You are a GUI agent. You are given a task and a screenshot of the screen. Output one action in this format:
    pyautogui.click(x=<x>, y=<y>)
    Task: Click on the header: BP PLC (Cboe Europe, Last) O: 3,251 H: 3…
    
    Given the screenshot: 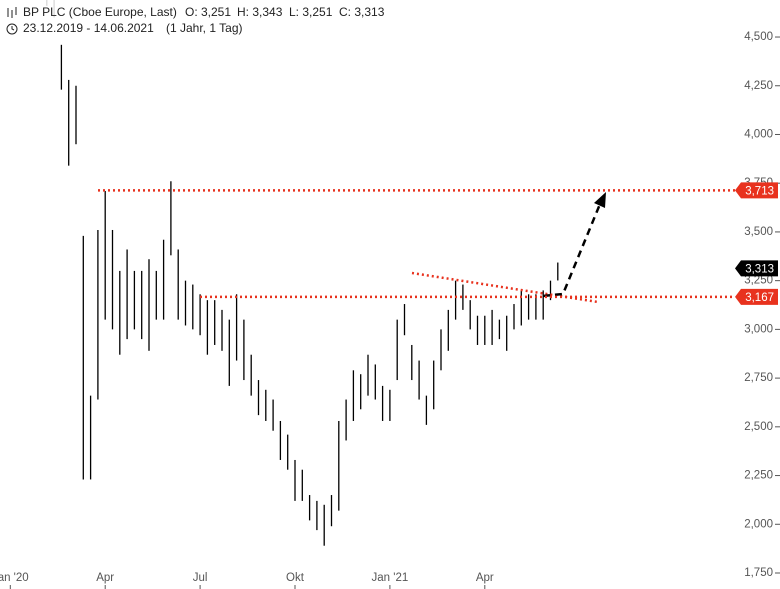 What is the action you would take?
    pyautogui.click(x=195, y=20)
    